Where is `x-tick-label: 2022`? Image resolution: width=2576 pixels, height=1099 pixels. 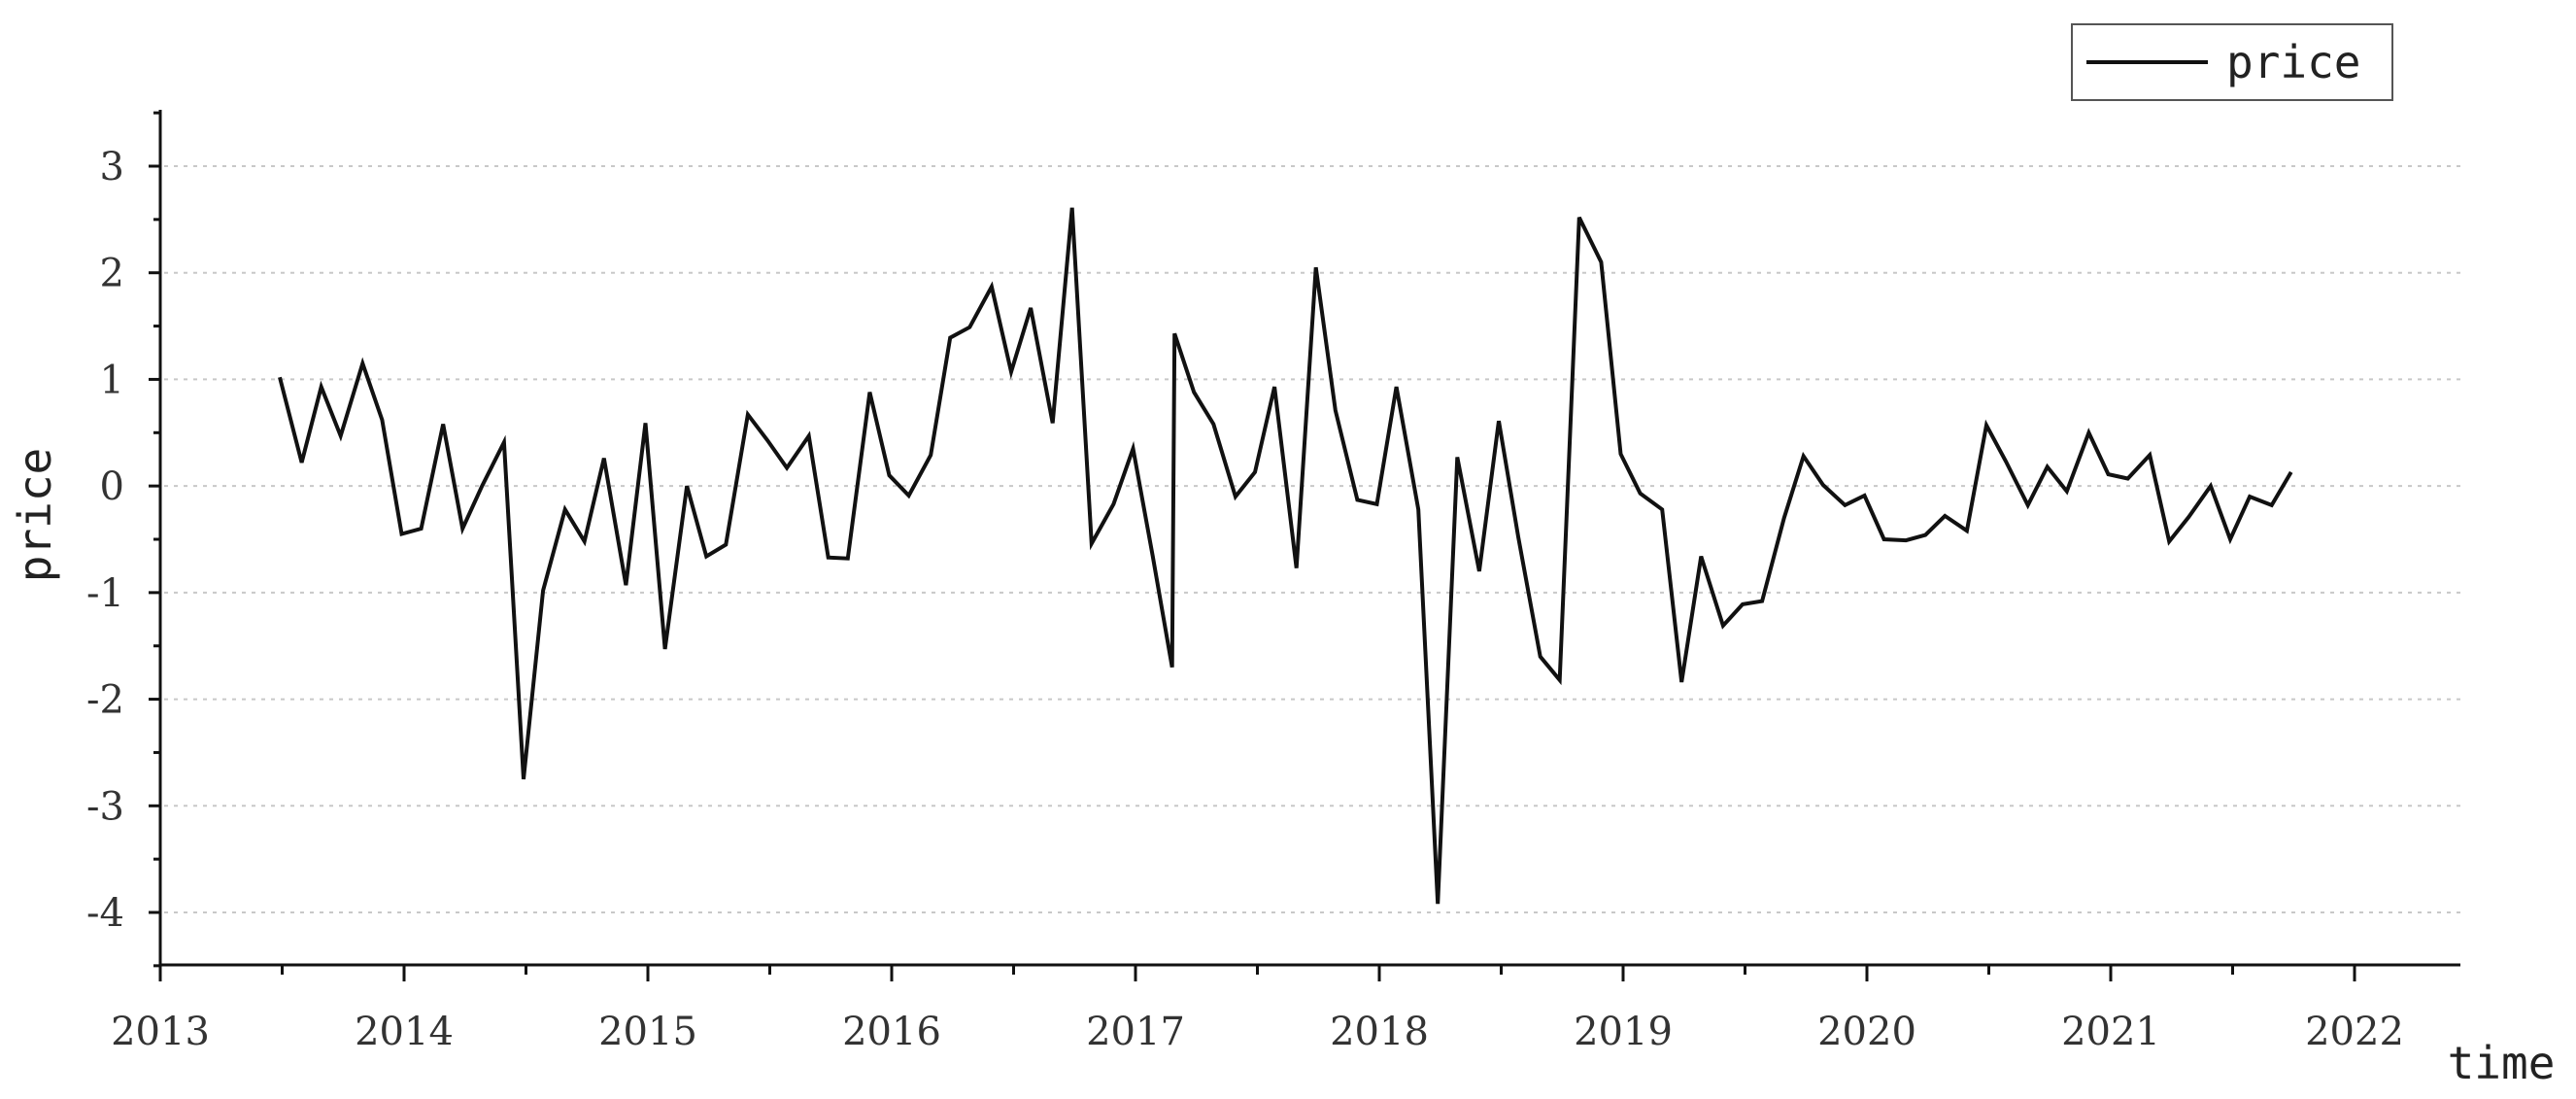
x-tick-label: 2022 is located at coordinates (2354, 1032).